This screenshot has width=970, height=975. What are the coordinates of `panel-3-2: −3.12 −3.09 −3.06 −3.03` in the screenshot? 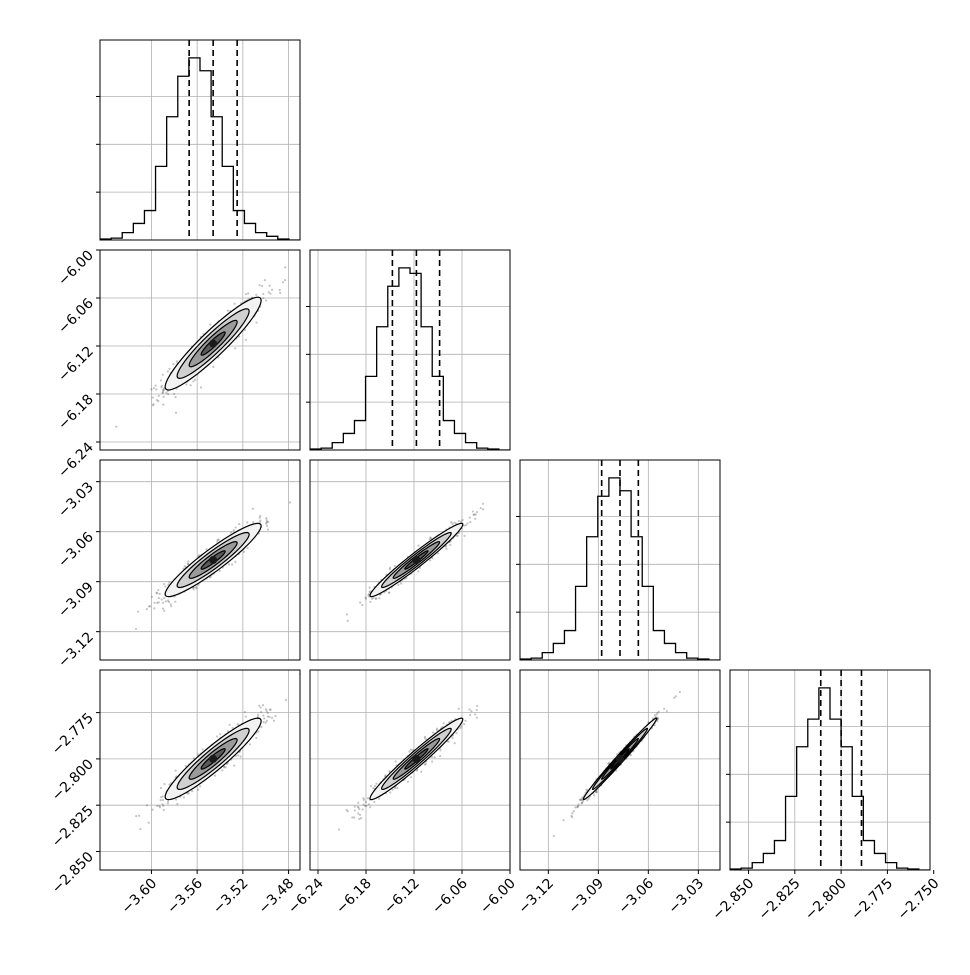 It's located at (618, 793).